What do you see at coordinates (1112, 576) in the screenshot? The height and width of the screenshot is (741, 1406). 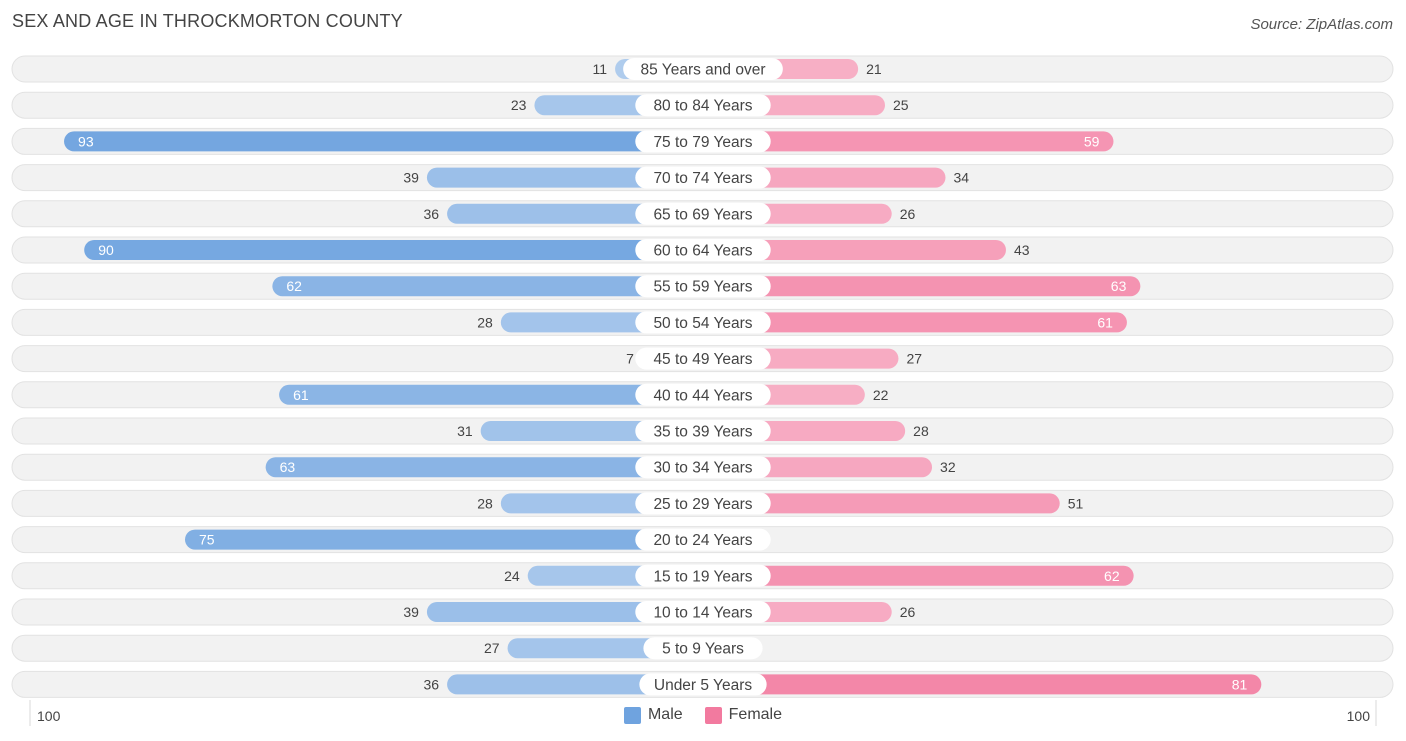 I see `female-value-label: 62` at bounding box center [1112, 576].